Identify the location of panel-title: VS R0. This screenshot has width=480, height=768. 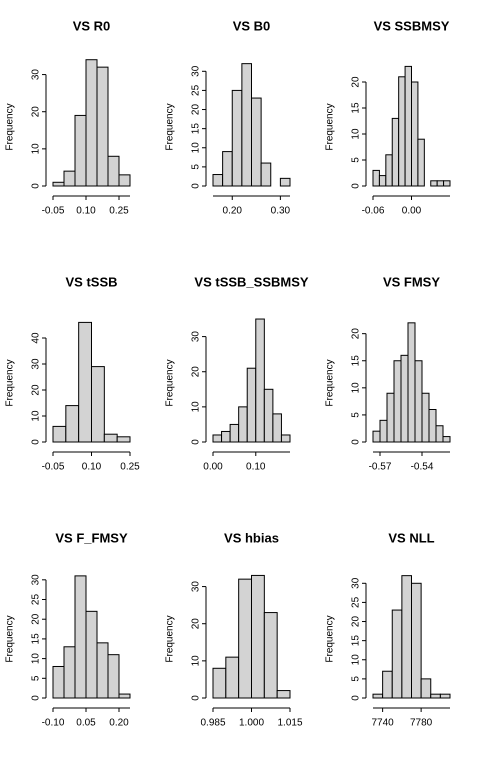
(92, 25).